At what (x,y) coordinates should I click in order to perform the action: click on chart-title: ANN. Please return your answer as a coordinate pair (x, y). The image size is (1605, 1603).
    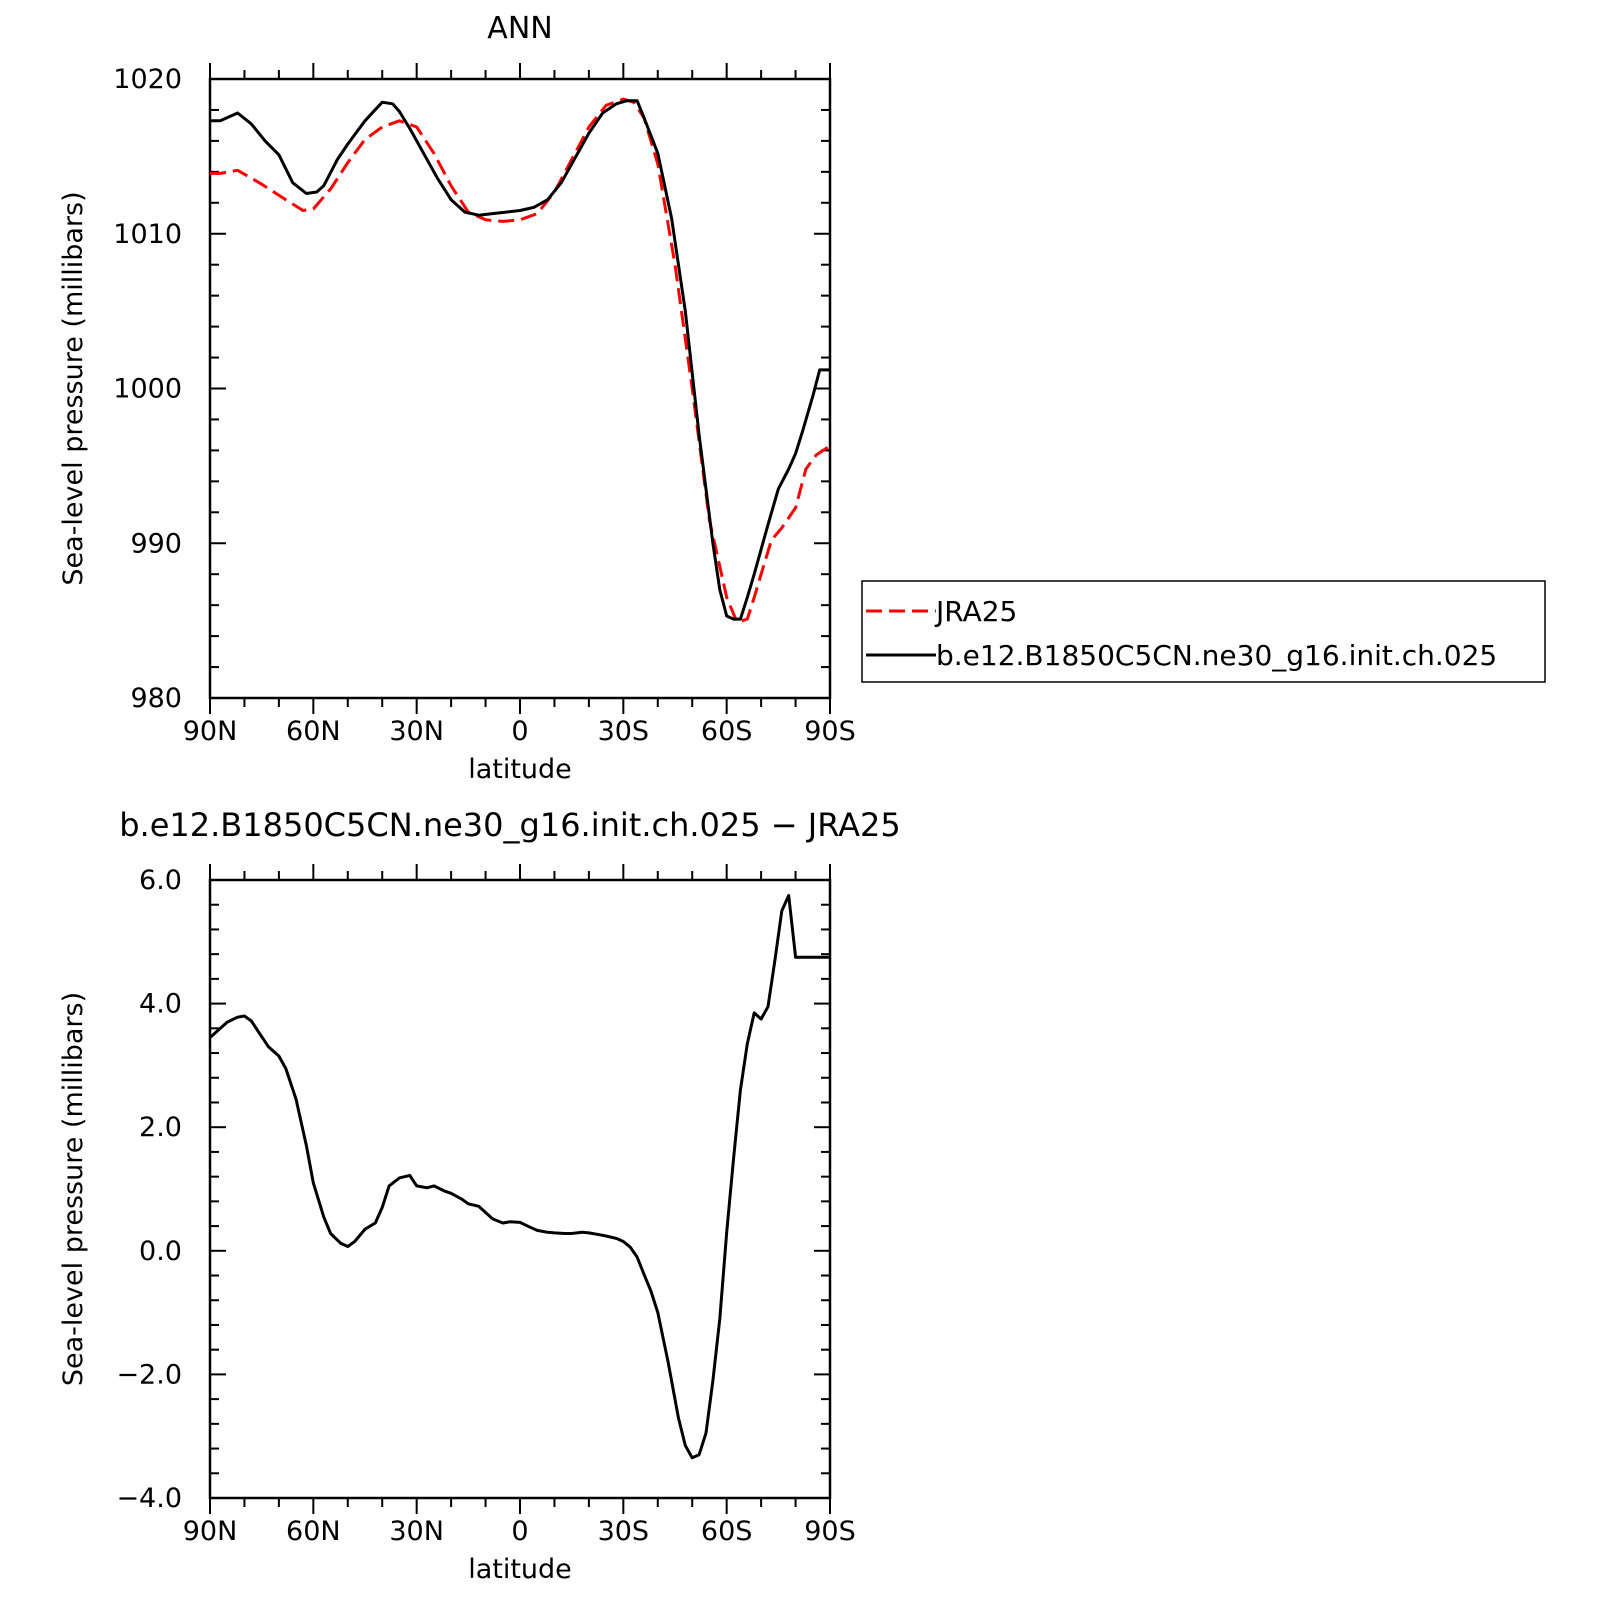
    Looking at the image, I should click on (519, 28).